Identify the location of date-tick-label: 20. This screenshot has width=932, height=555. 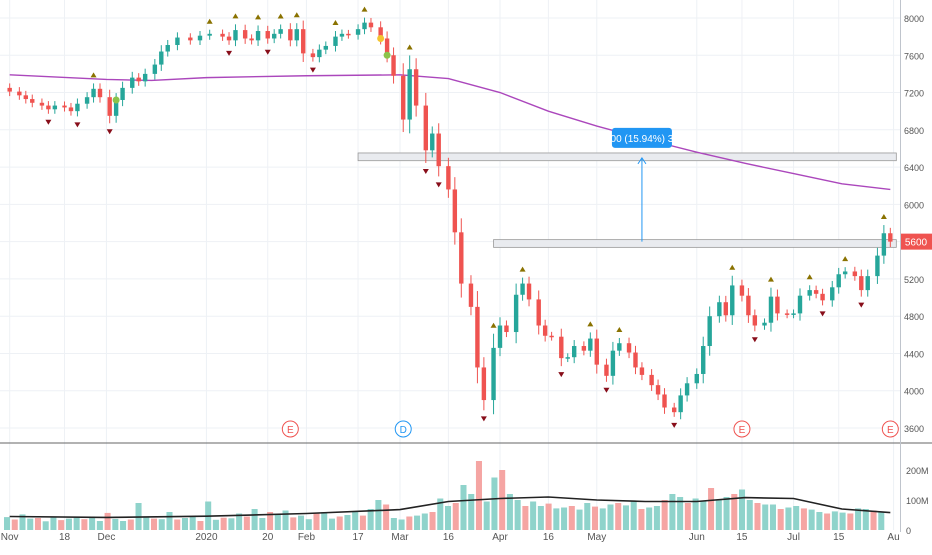
(268, 537).